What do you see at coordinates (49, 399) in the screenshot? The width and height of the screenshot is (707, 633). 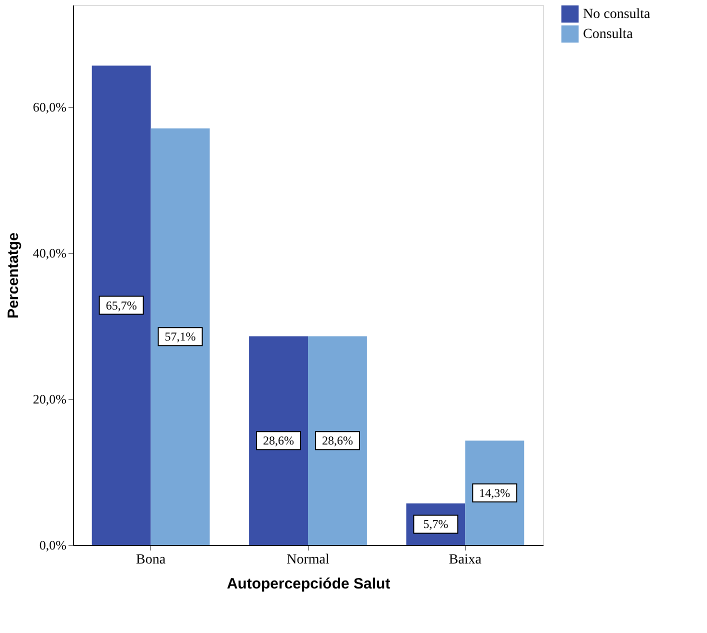 I see `y-tick-label: 20,0%` at bounding box center [49, 399].